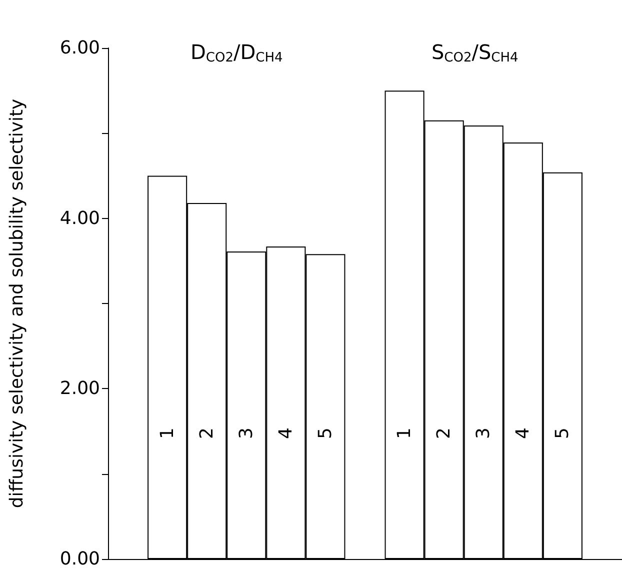  What do you see at coordinates (80, 48) in the screenshot?
I see `y-tick-label: 6.00` at bounding box center [80, 48].